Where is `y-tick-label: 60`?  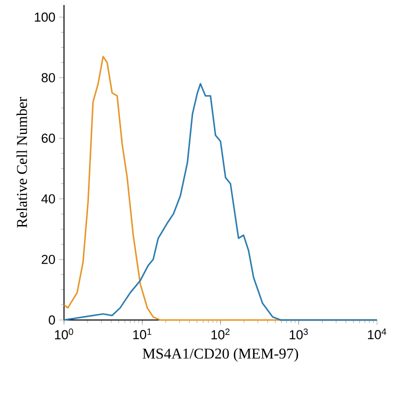 y-tick-label: 60 is located at coordinates (48, 138).